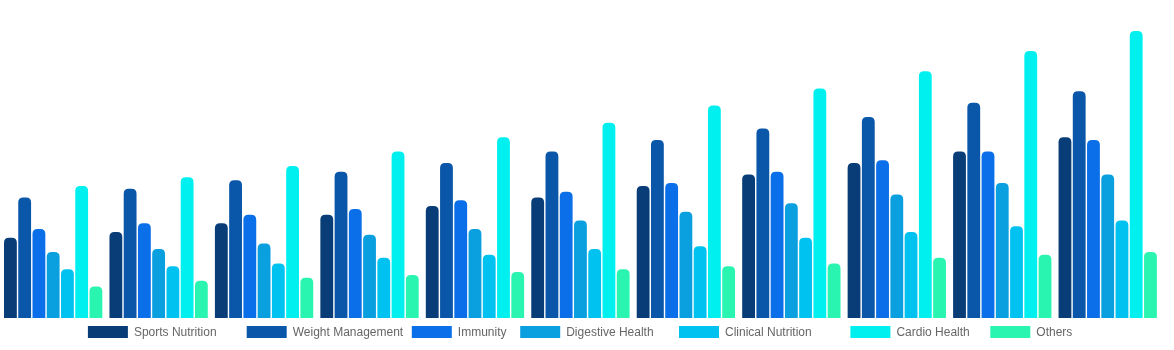  I want to click on legend-label: Cardio Health, so click(933, 332).